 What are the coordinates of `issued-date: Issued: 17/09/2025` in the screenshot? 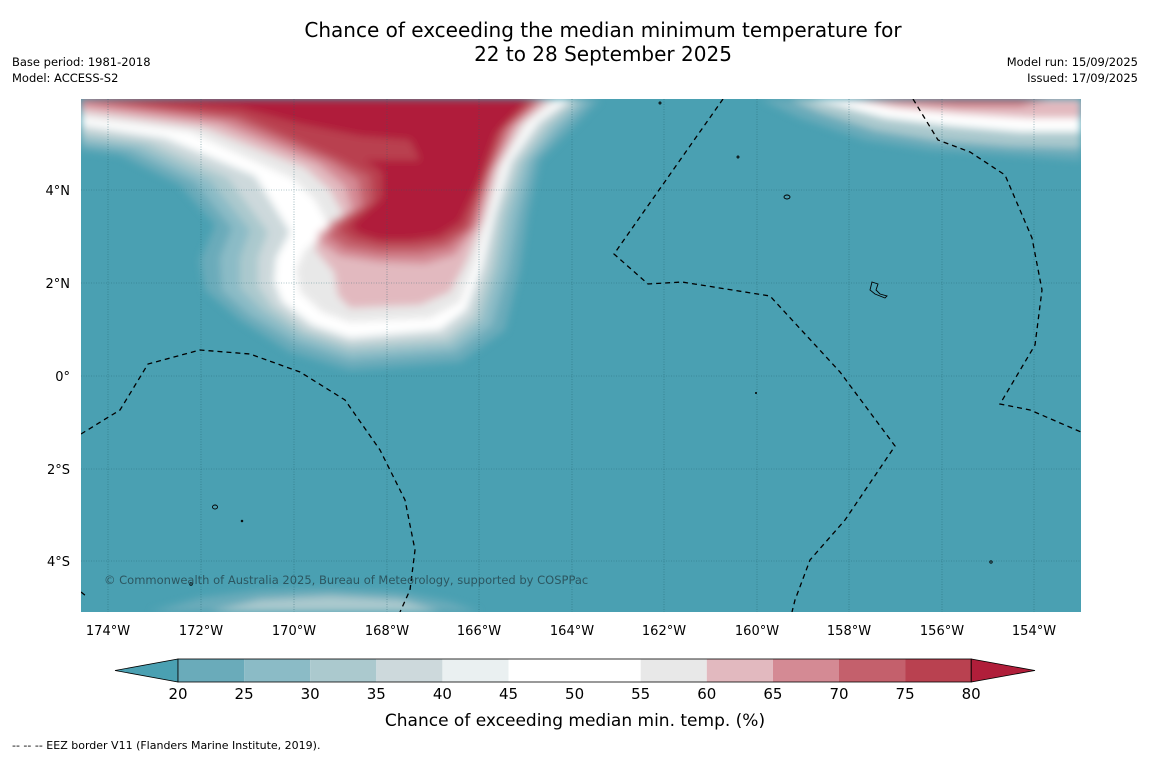 It's located at (1082, 78).